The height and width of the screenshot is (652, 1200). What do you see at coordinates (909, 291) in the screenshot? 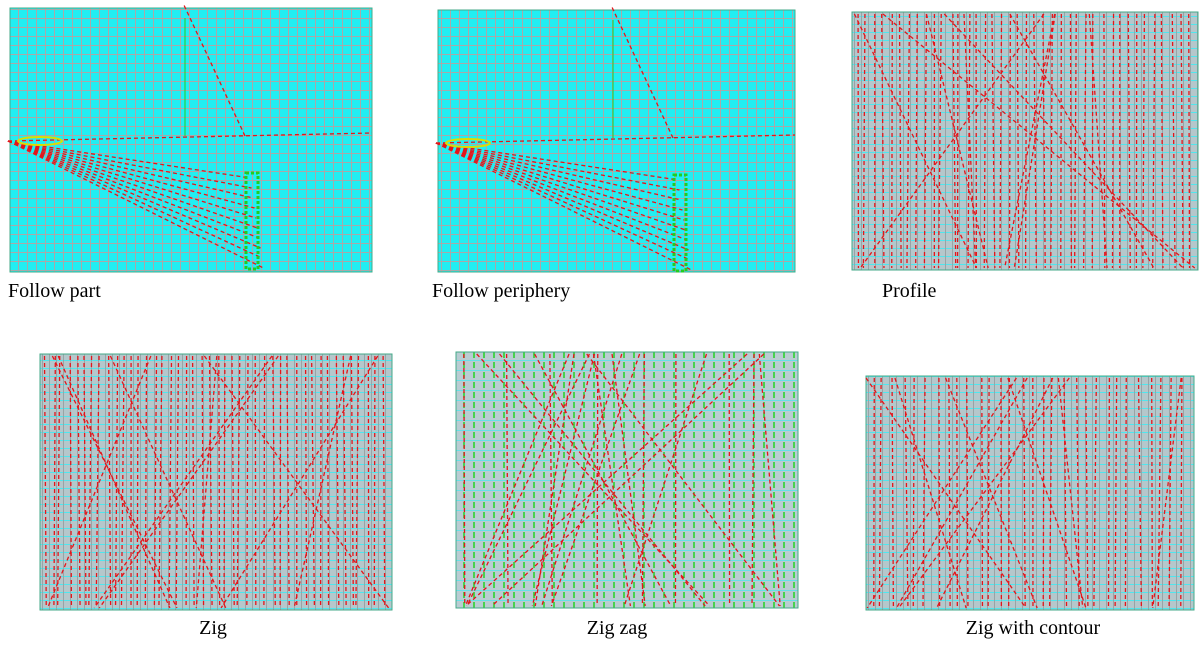
I see `panel-caption: Profile` at bounding box center [909, 291].